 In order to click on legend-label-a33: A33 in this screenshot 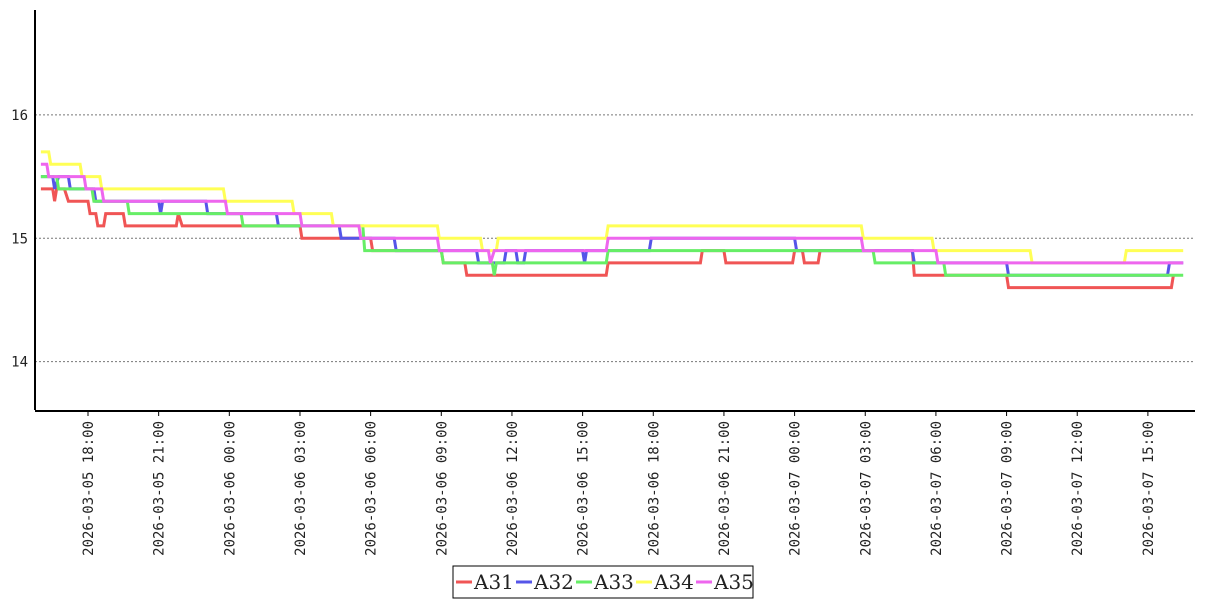, I will do `click(613, 582)`.